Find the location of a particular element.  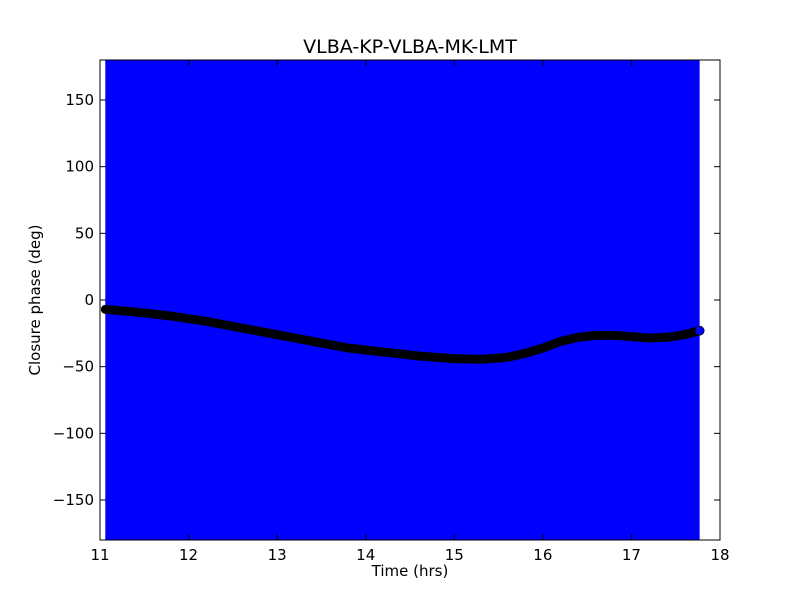

y-tick-label: 150 is located at coordinates (79, 100).